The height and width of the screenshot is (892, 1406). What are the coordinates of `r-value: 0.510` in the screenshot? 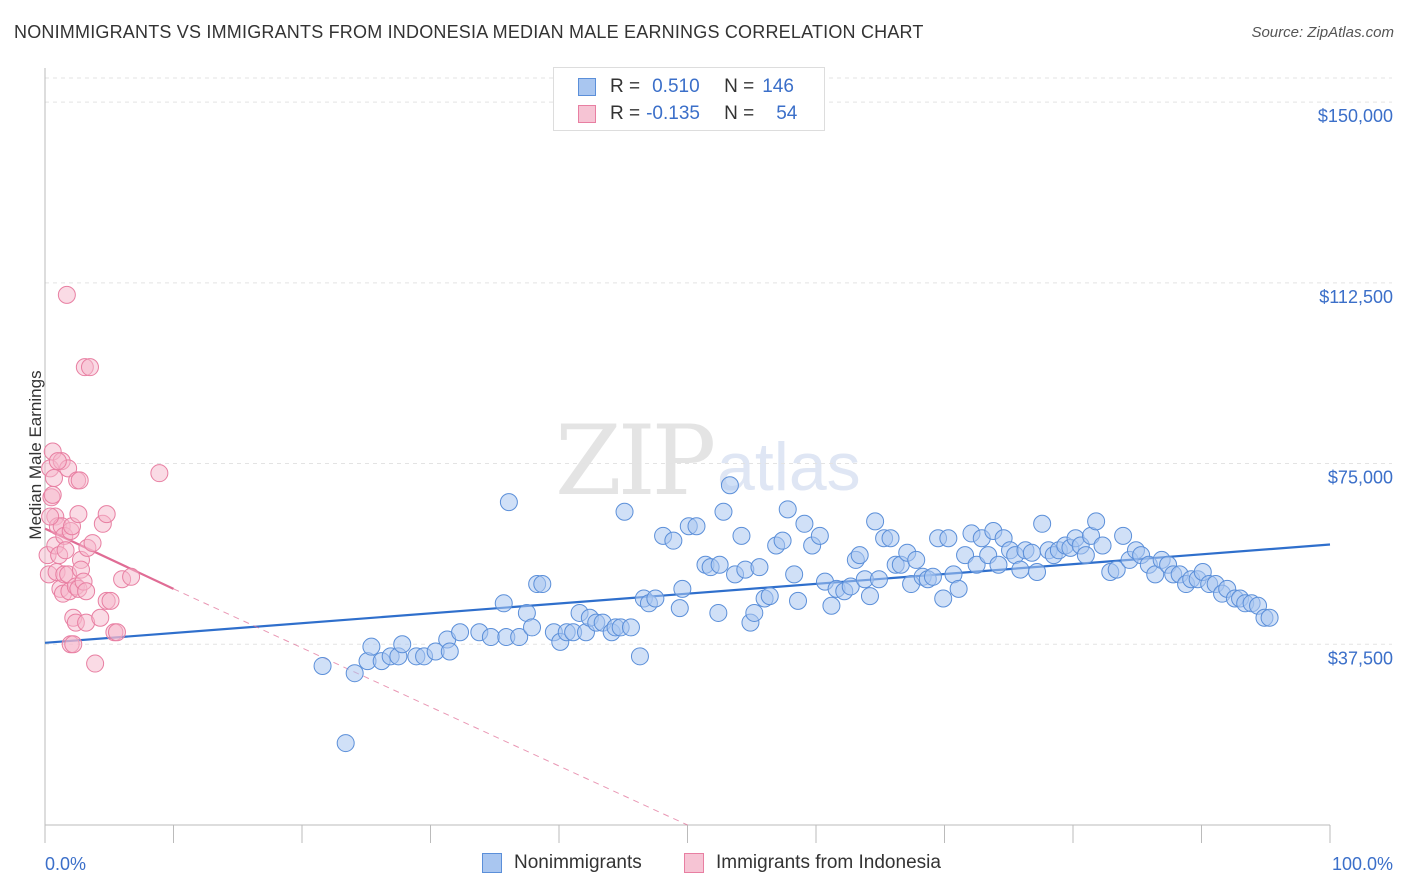 It's located at (676, 86).